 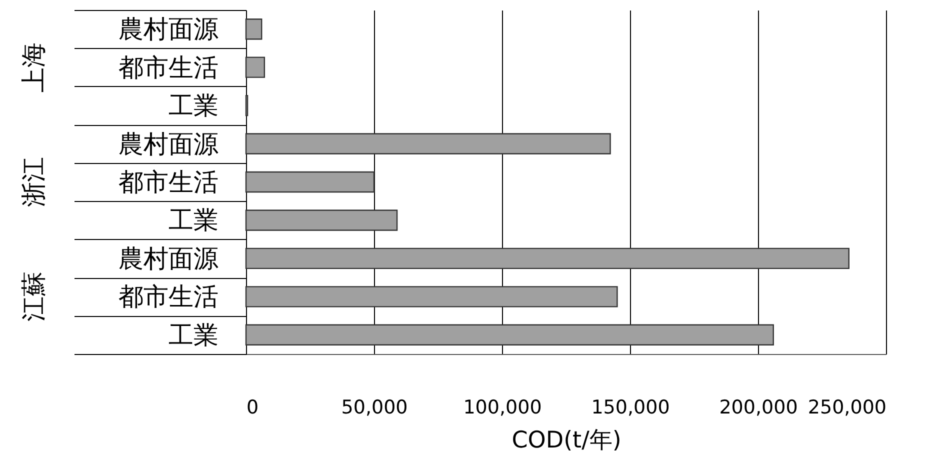 I want to click on x-tick-label: 50,000, so click(x=374, y=407).